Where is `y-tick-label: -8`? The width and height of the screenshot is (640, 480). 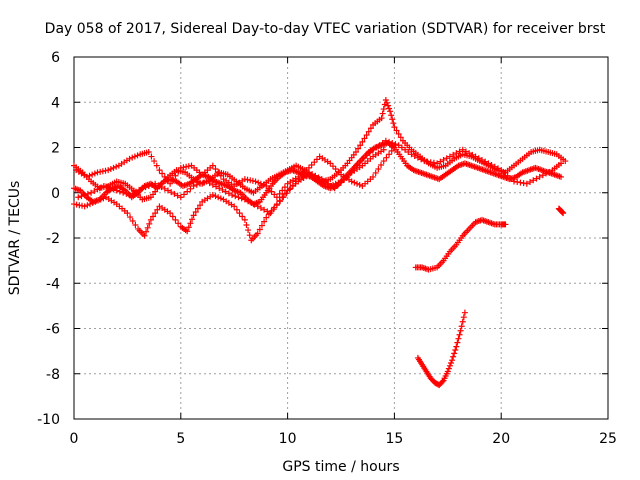
y-tick-label: -8 is located at coordinates (53, 375).